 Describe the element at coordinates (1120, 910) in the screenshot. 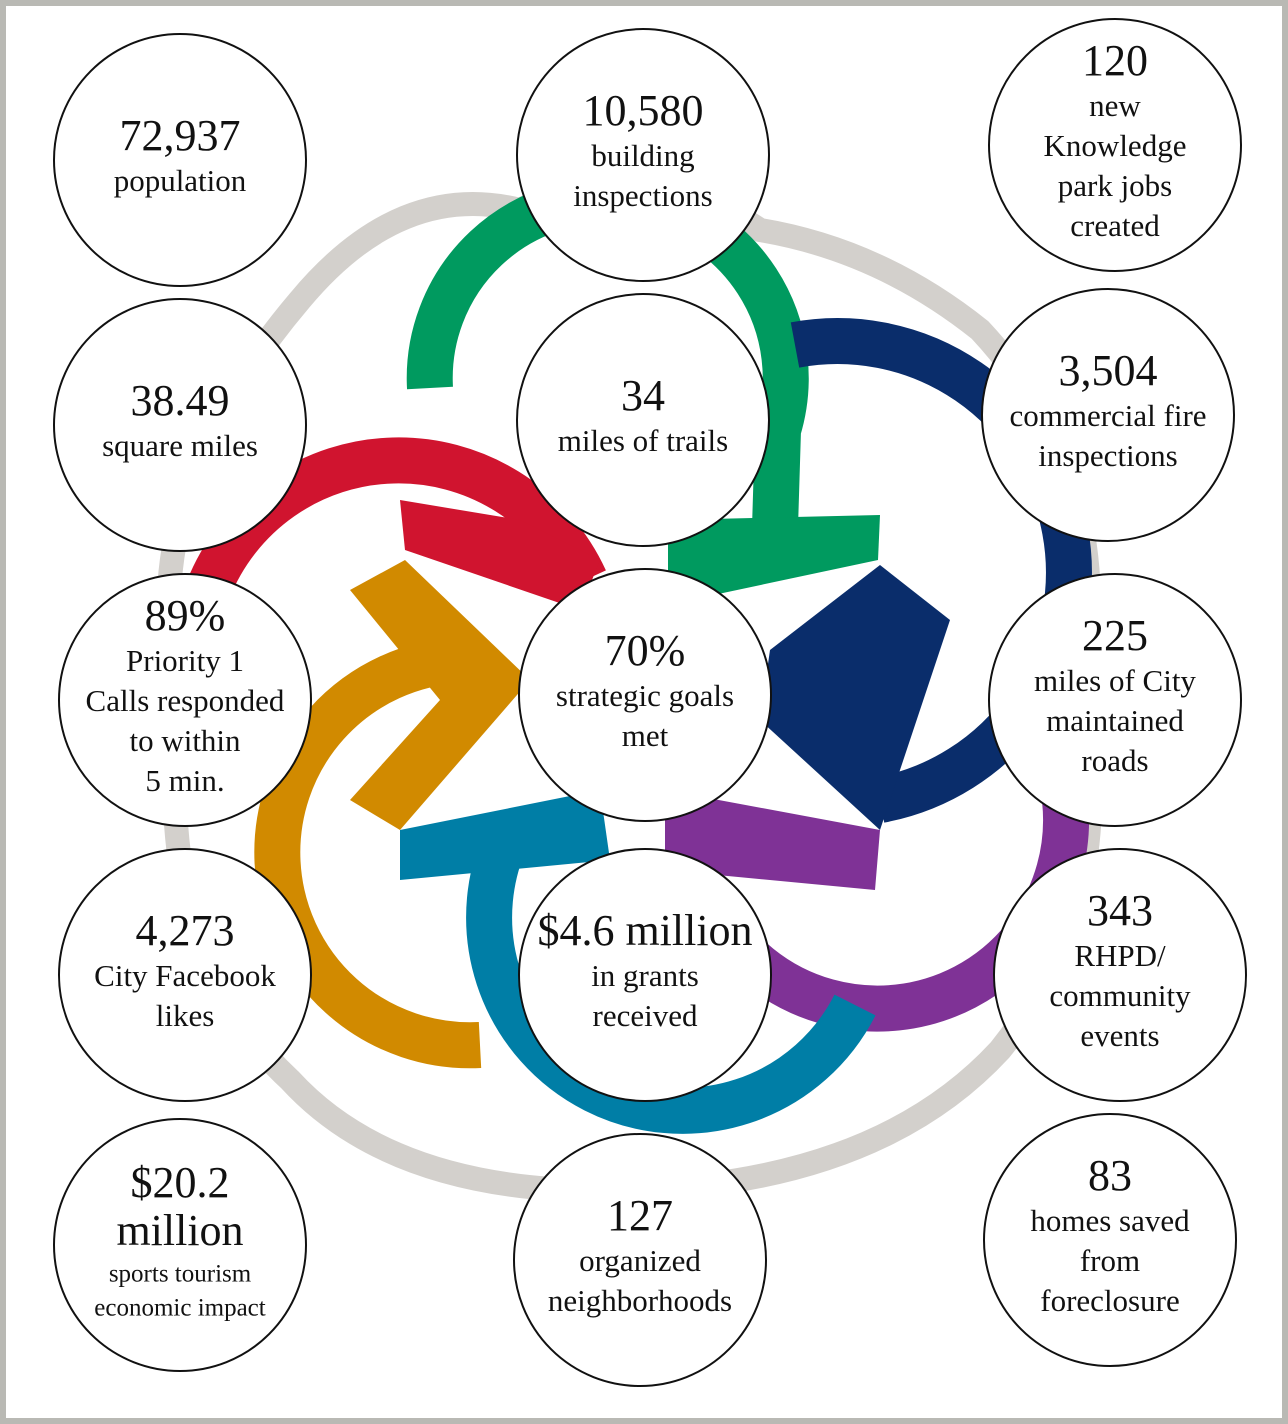

I see `stat-value: 343` at that location.